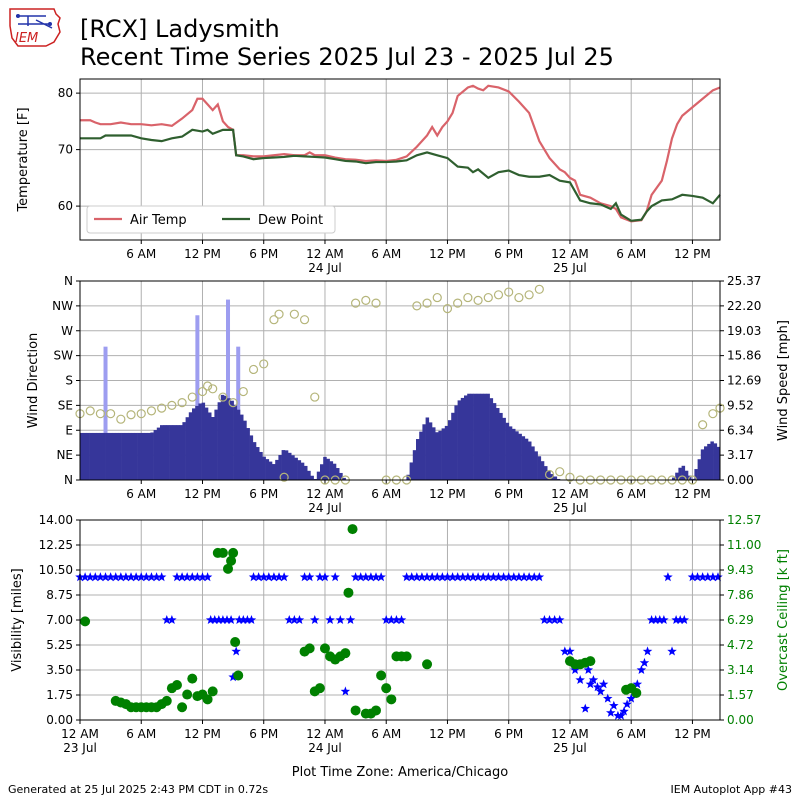 The height and width of the screenshot is (800, 800). Describe the element at coordinates (400, 153) in the screenshot. I see `series-line-air-temp` at that location.